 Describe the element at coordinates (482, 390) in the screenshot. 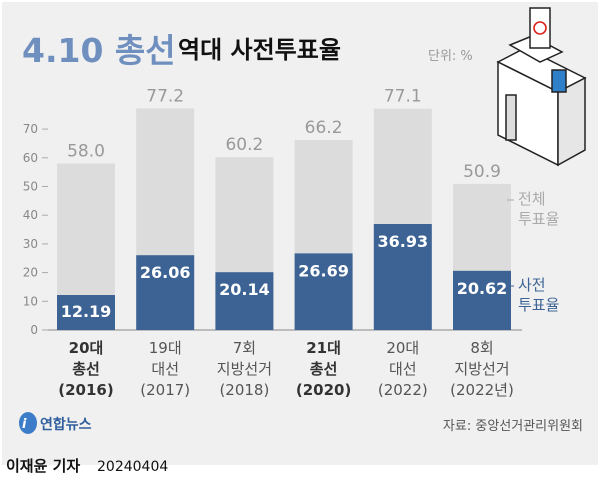

I see `x-tick-label: (2022년)` at that location.